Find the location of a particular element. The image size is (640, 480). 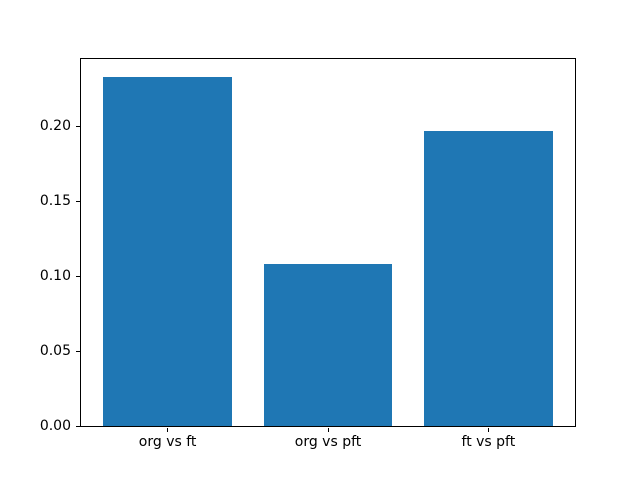

y-tick-label: 0.05 is located at coordinates (55, 351).